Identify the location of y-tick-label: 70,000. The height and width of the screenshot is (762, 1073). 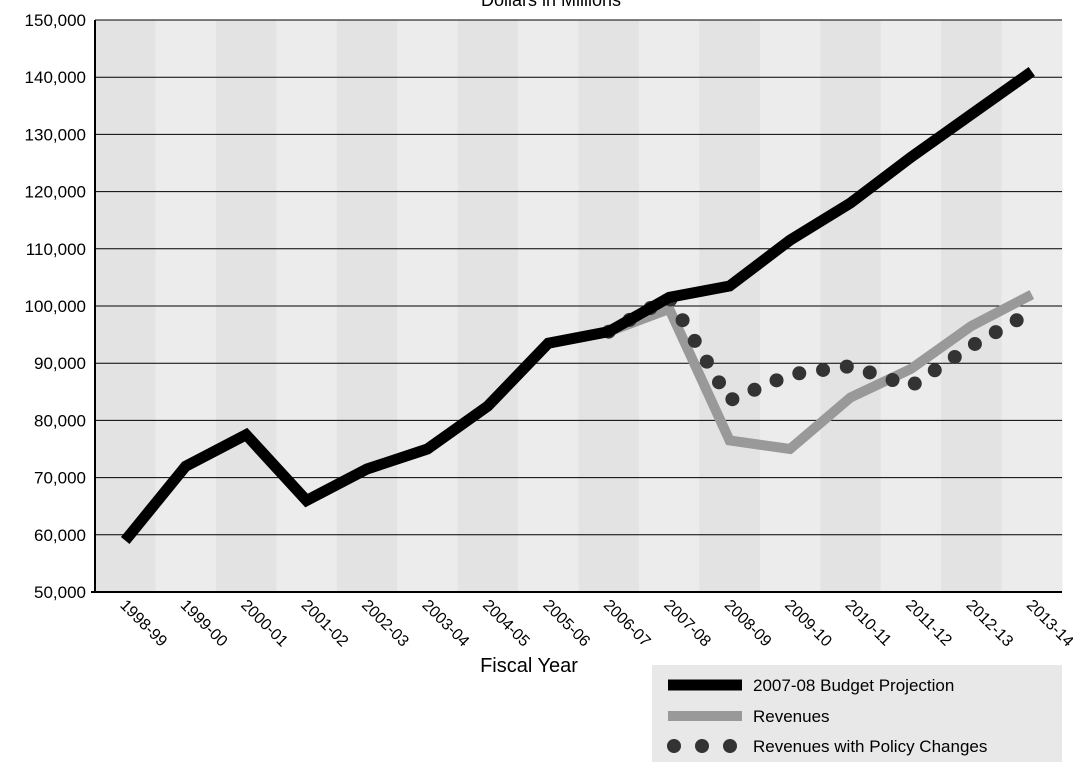
(60, 478).